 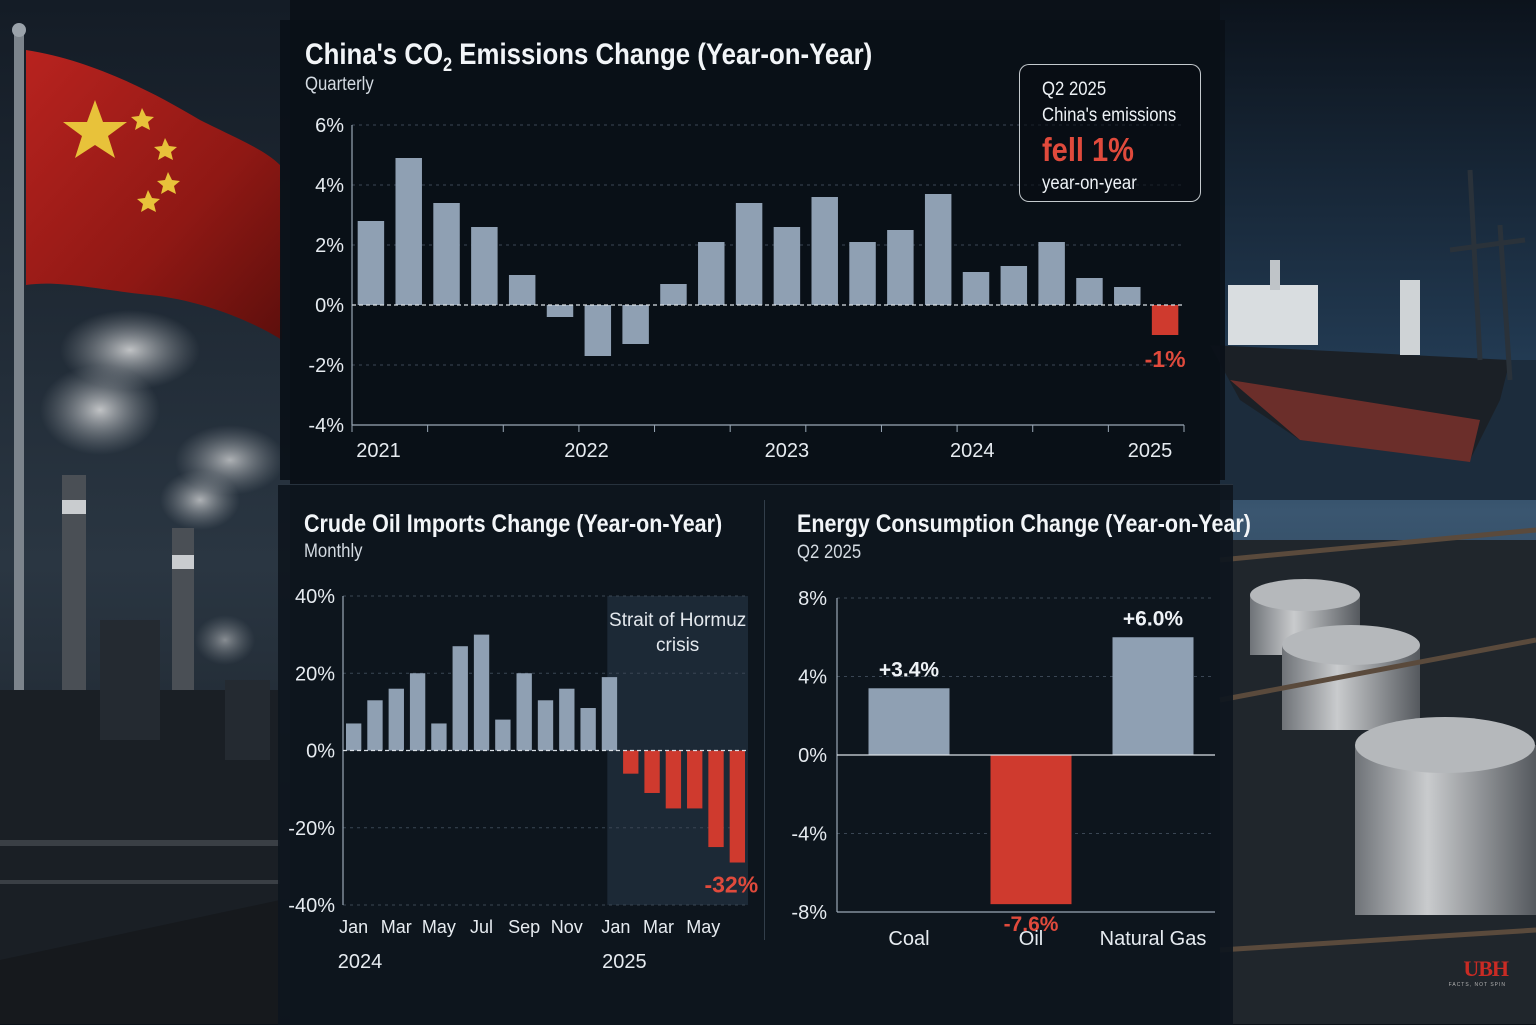 What do you see at coordinates (662, 54) in the screenshot?
I see `co2-title-rest: Emissions Change (Year-on-Year)` at bounding box center [662, 54].